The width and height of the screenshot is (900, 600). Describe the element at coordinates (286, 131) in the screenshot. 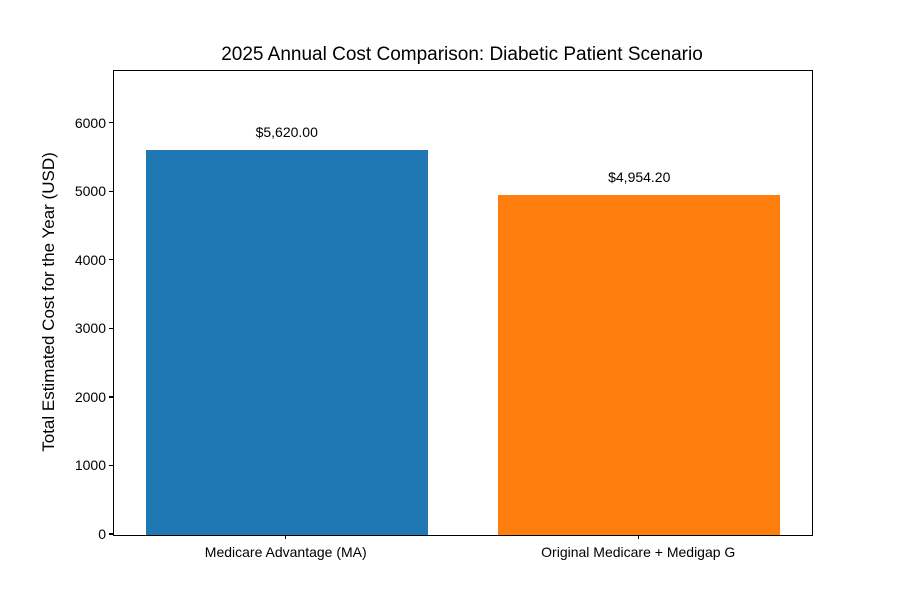

I see `bar-value-label: $5,620.00` at that location.